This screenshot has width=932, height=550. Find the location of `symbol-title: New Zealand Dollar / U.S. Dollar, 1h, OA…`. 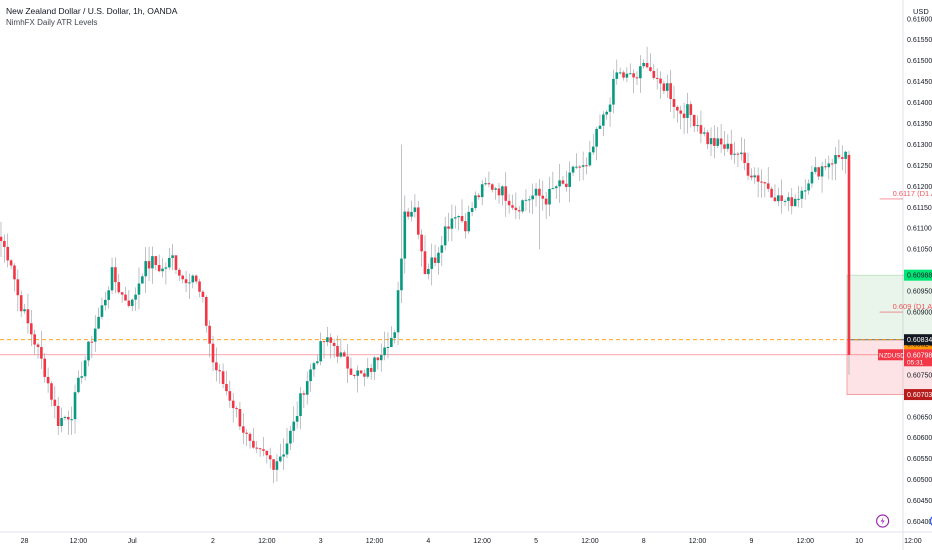

symbol-title: New Zealand Dollar / U.S. Dollar, 1h, OA… is located at coordinates (92, 11).